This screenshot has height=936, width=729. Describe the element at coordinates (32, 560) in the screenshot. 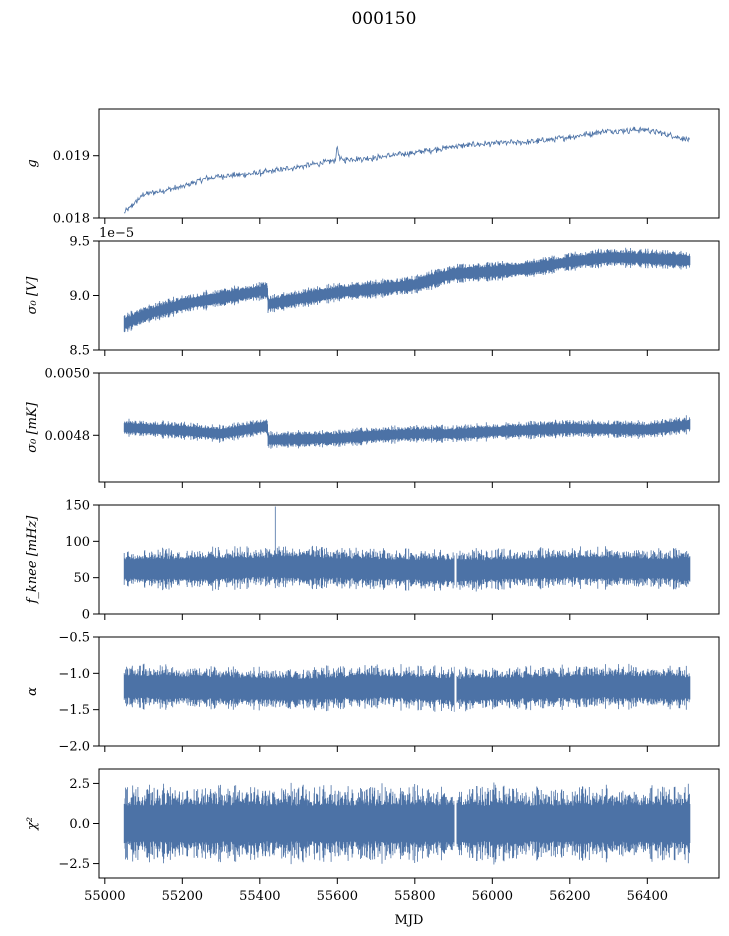

I see `y-axis-label-fknee: f_knee [mHz]` at that location.